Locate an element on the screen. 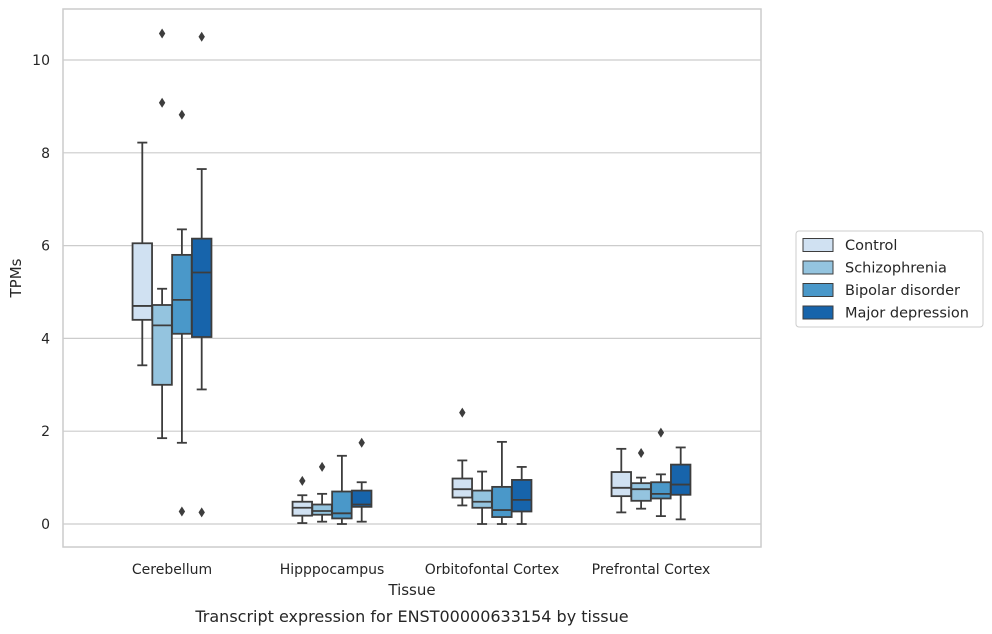 The height and width of the screenshot is (634, 992). y-tick-label: 6 is located at coordinates (45, 247).